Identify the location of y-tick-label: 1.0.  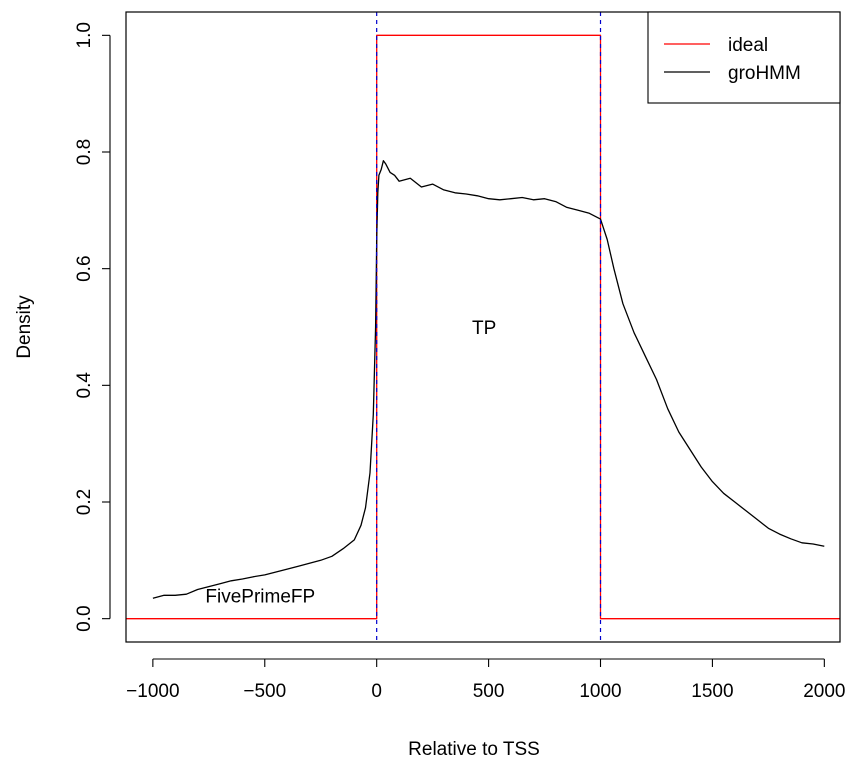
(84, 35).